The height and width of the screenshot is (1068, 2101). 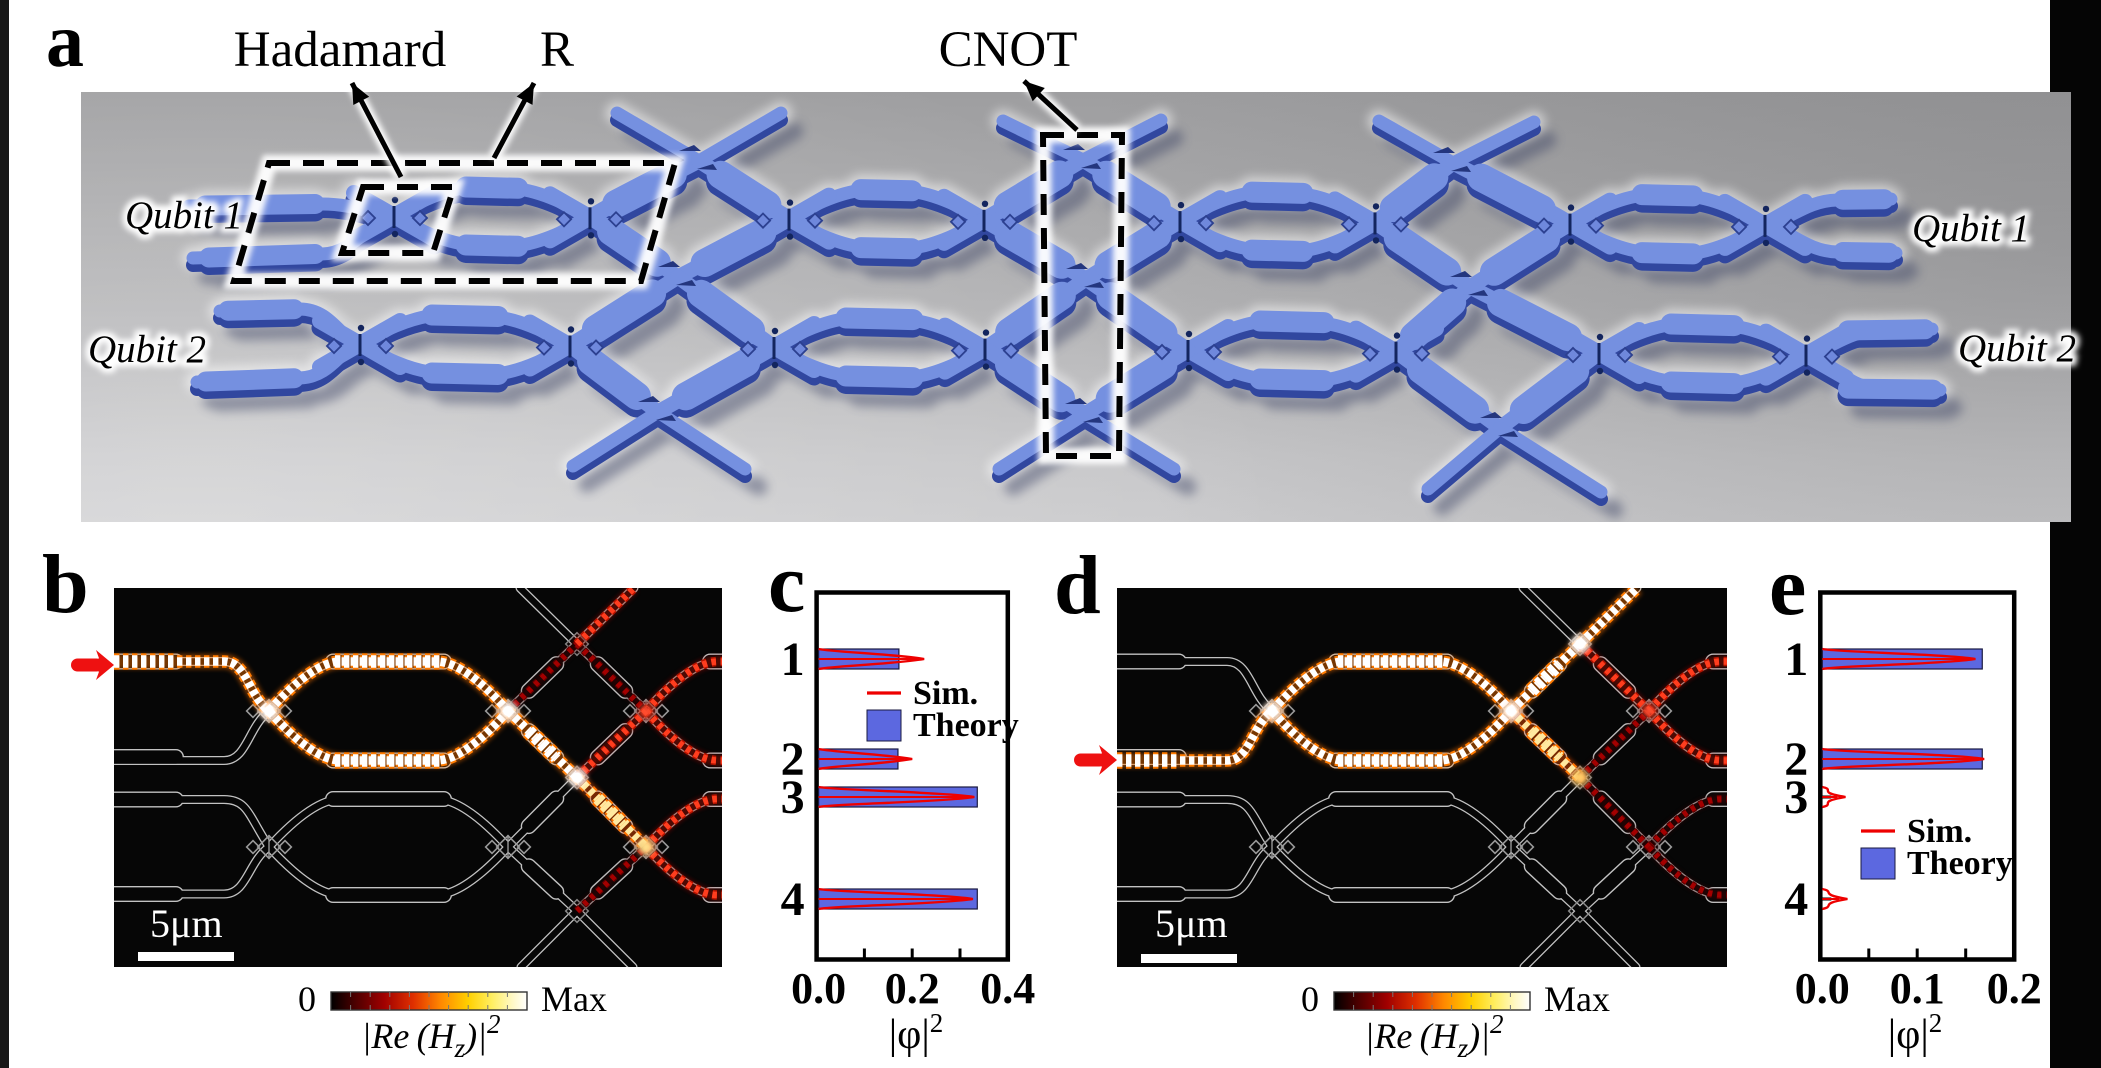 What do you see at coordinates (1007, 988) in the screenshot?
I see `svg-text: 0.4` at bounding box center [1007, 988].